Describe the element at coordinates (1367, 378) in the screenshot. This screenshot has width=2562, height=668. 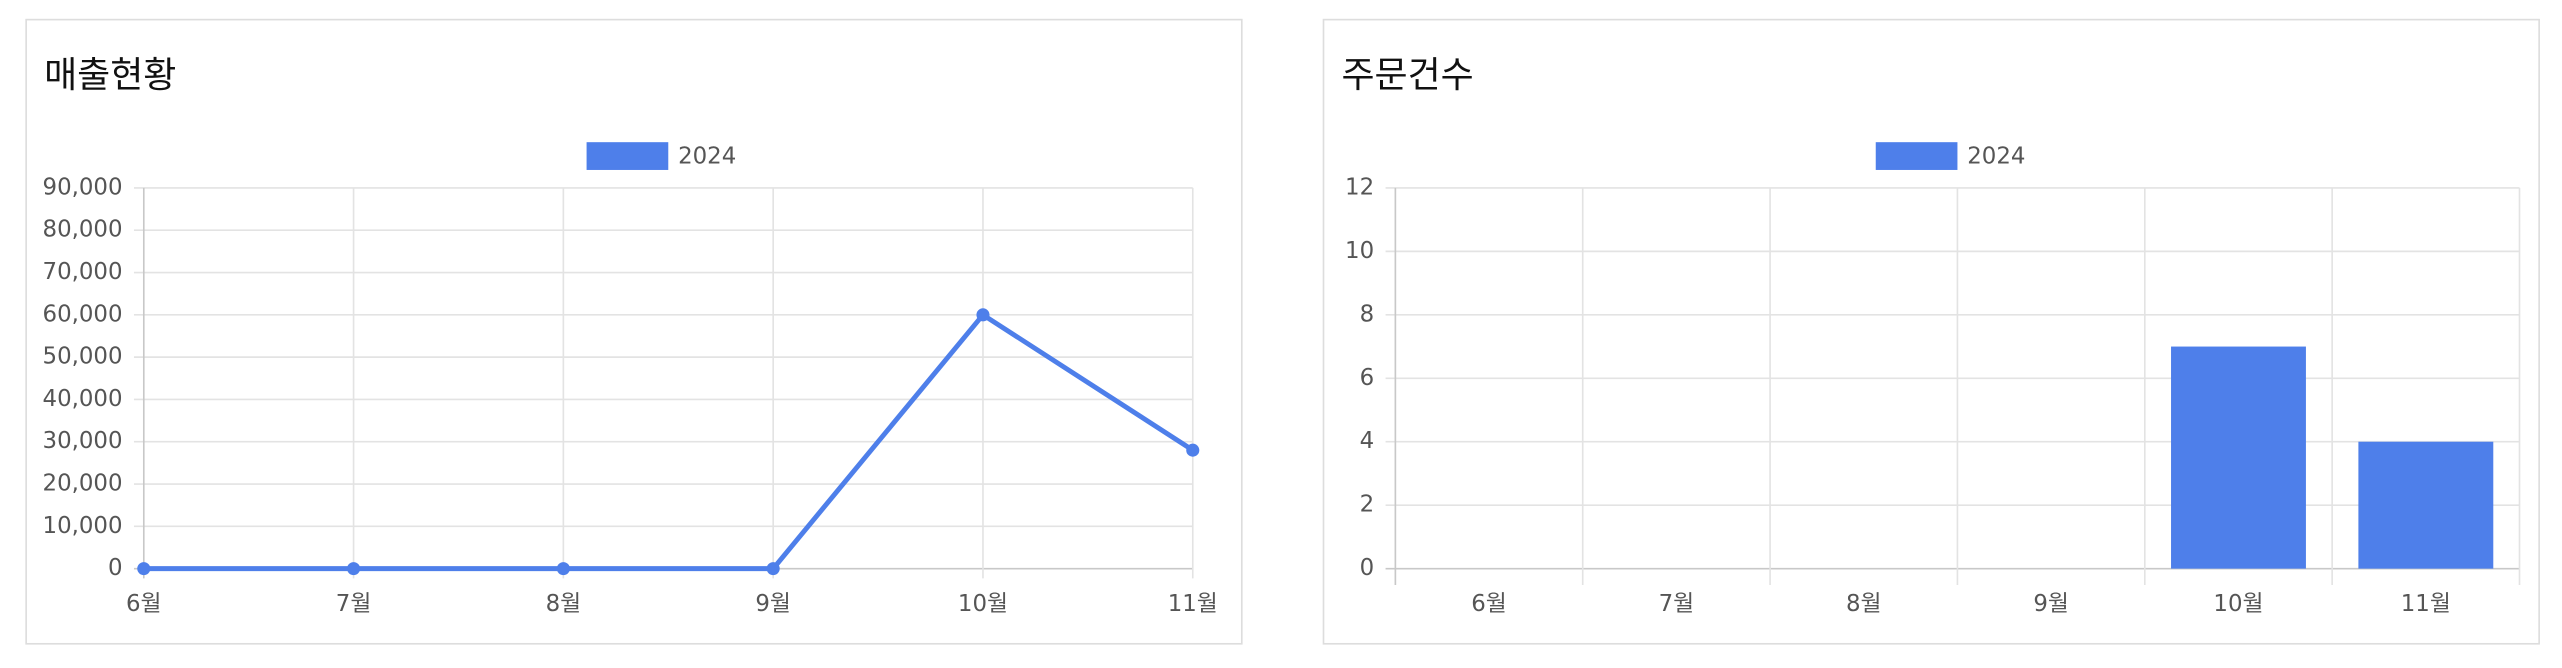
I see `y-tick-label: 6` at that location.